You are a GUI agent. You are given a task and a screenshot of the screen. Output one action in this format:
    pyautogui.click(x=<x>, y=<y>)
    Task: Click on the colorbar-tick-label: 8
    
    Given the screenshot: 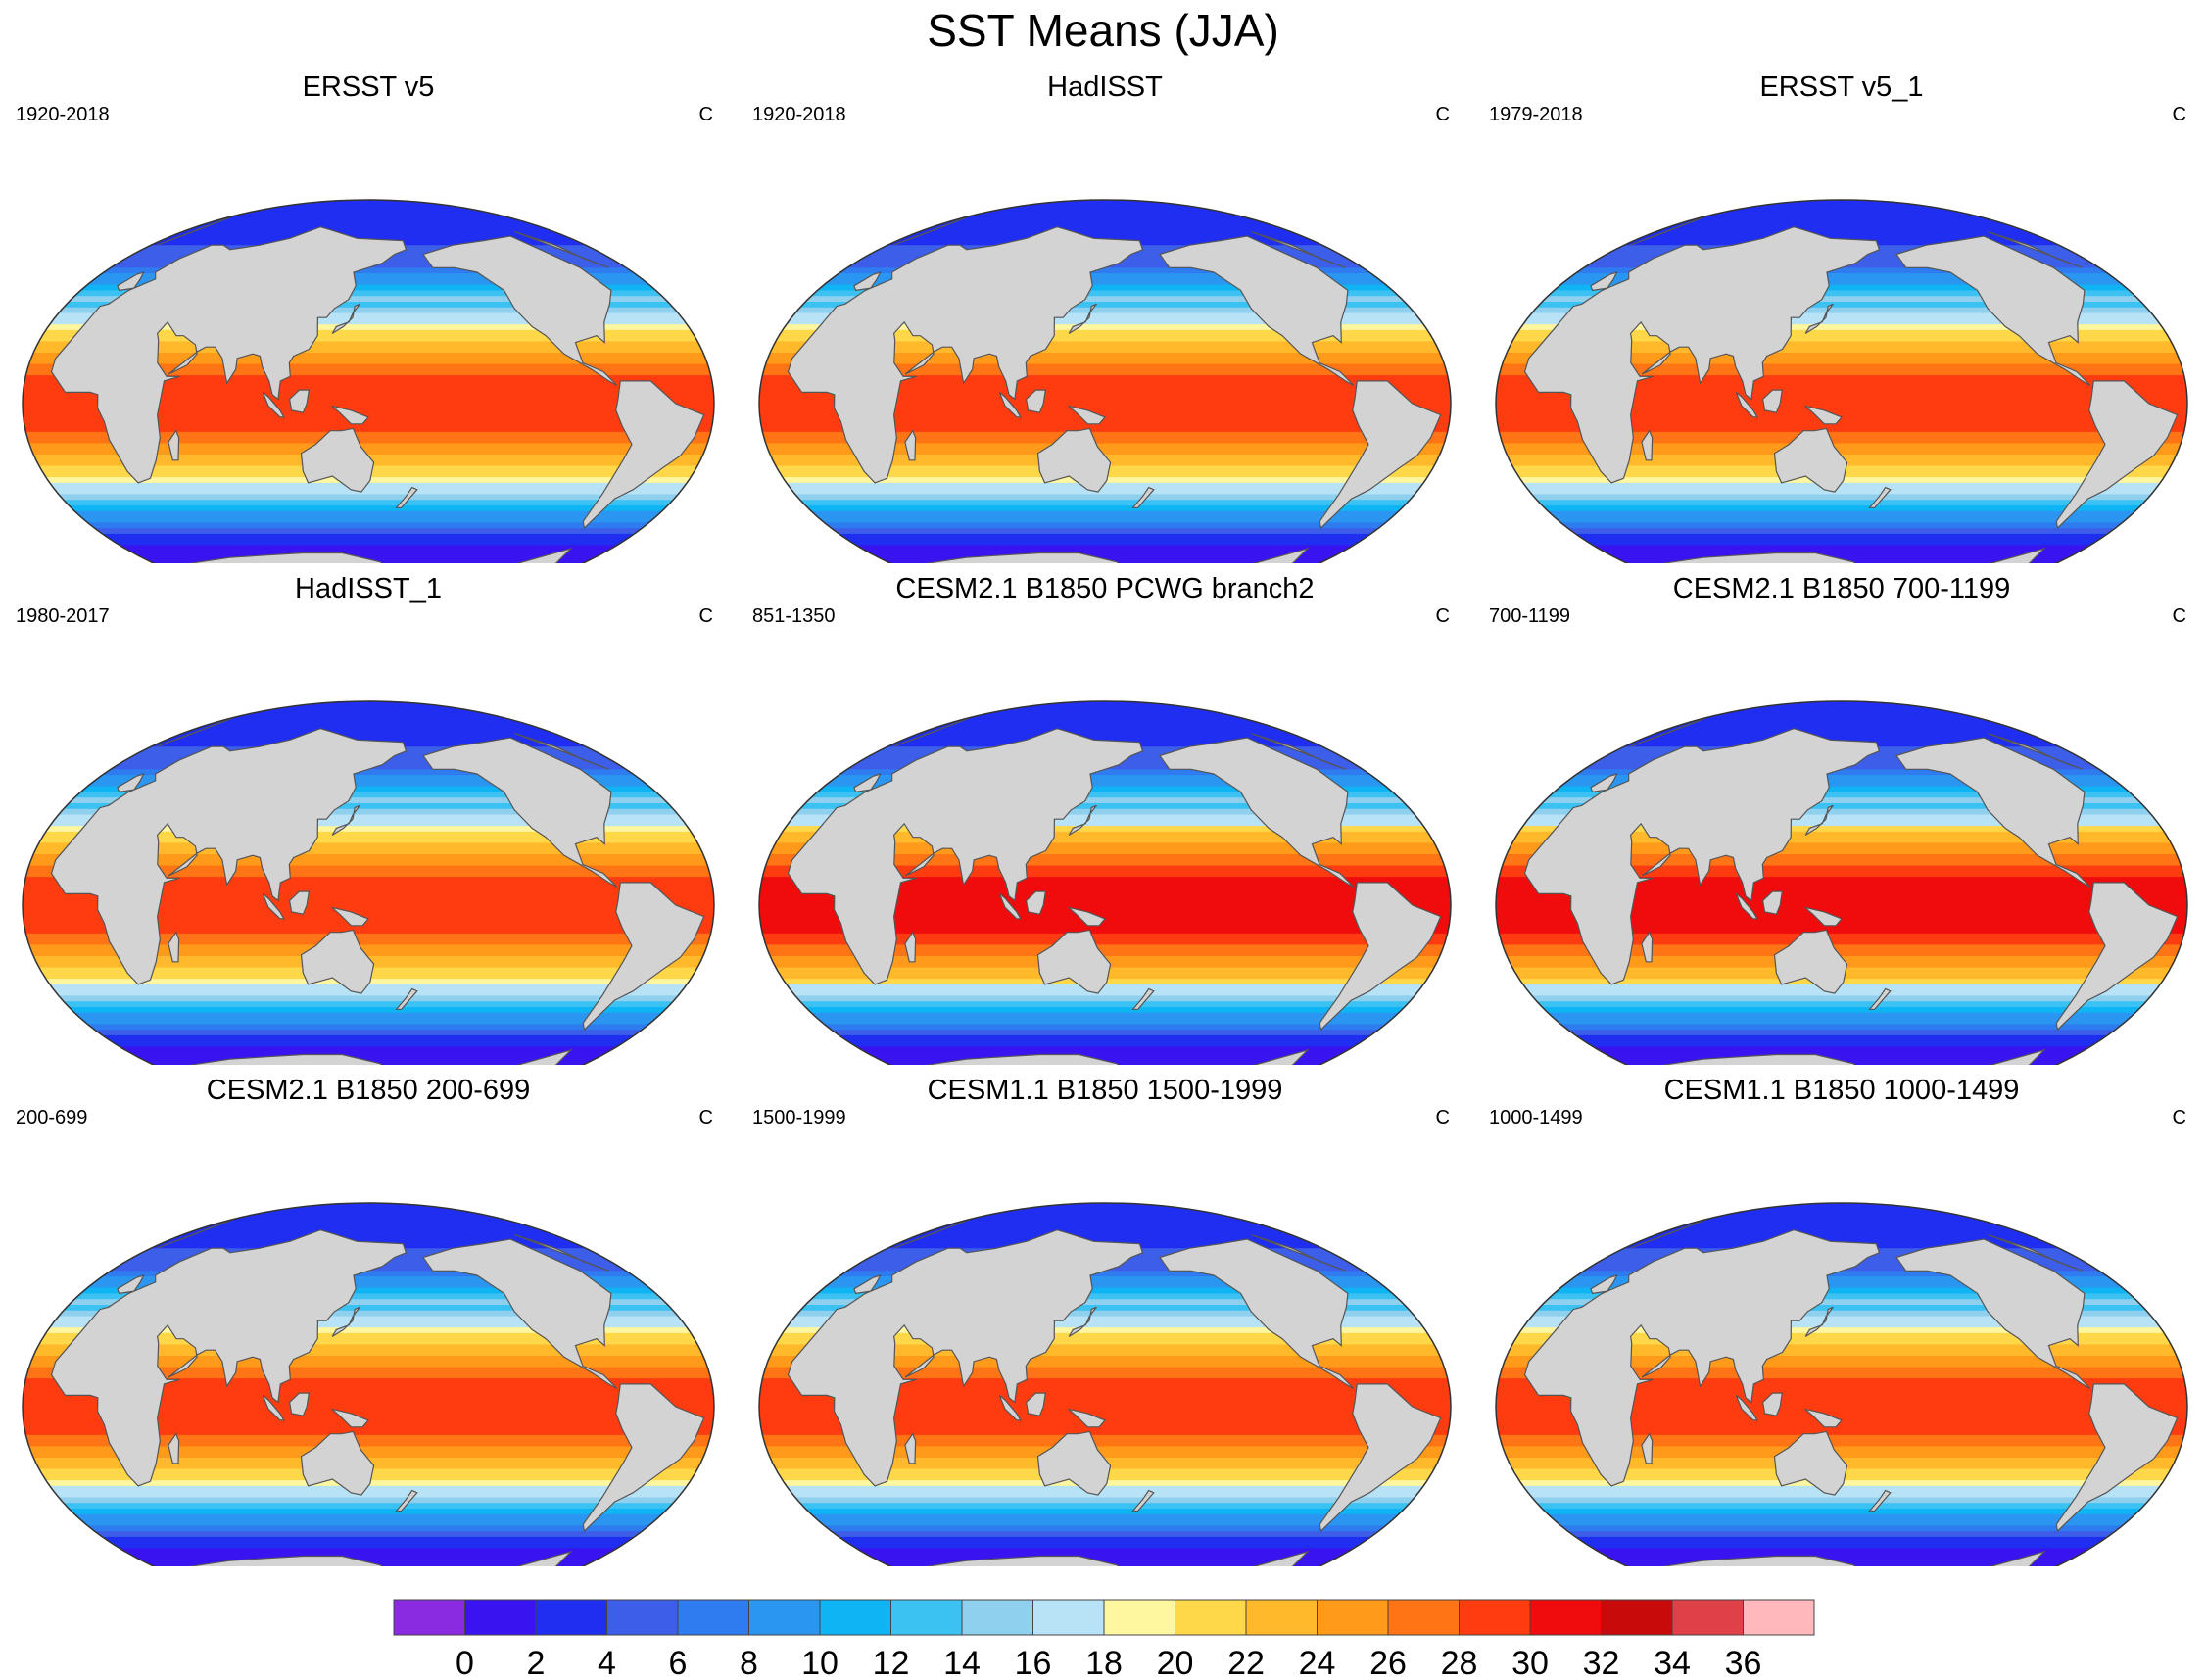 What is the action you would take?
    pyautogui.click(x=749, y=1662)
    